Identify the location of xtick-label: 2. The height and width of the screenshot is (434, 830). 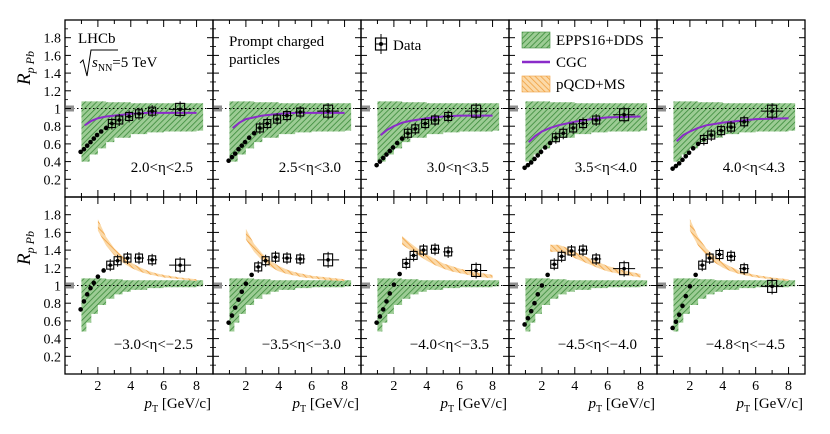
(689, 386).